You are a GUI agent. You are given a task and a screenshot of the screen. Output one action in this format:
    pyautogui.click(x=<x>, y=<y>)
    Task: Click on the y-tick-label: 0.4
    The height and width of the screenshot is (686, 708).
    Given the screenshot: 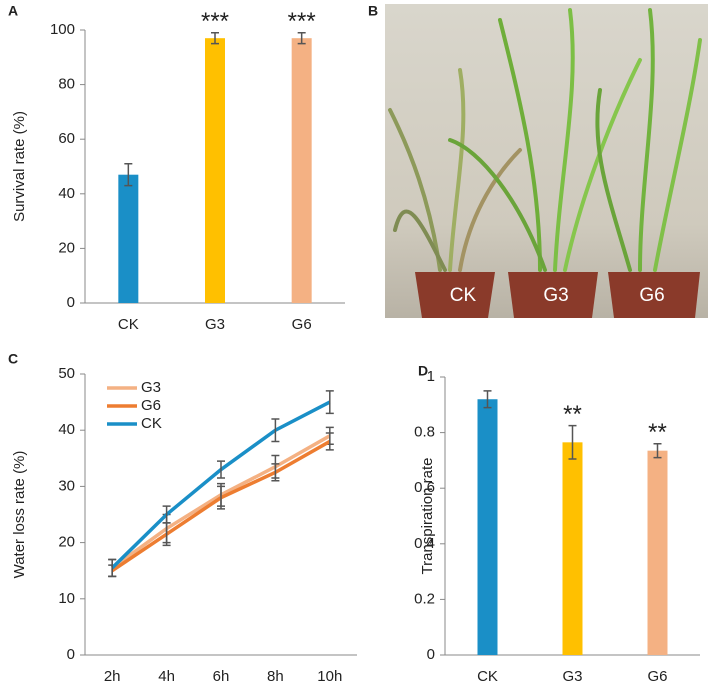 What is the action you would take?
    pyautogui.click(x=424, y=543)
    